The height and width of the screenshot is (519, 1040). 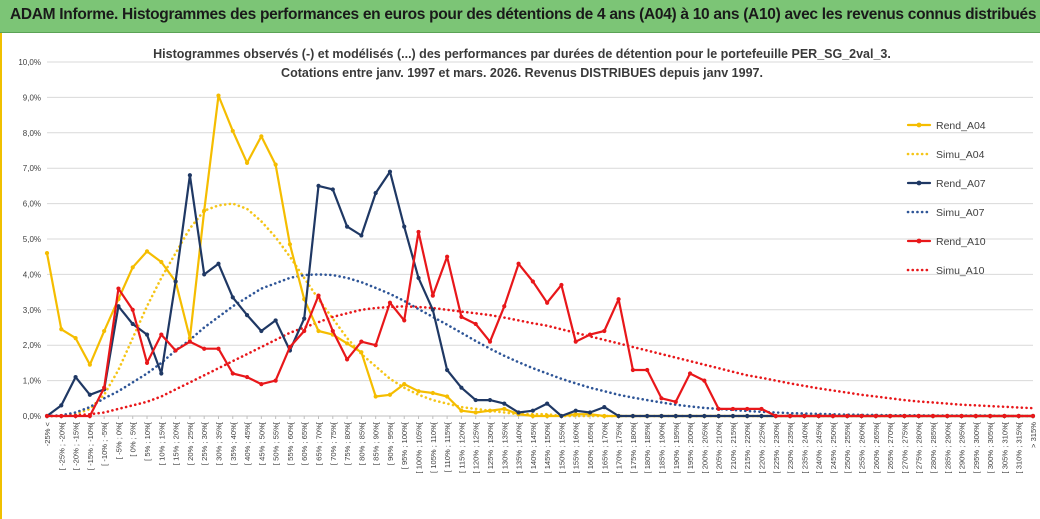 I want to click on x-tick-label: [ 95% ; 100%[, so click(x=404, y=445).